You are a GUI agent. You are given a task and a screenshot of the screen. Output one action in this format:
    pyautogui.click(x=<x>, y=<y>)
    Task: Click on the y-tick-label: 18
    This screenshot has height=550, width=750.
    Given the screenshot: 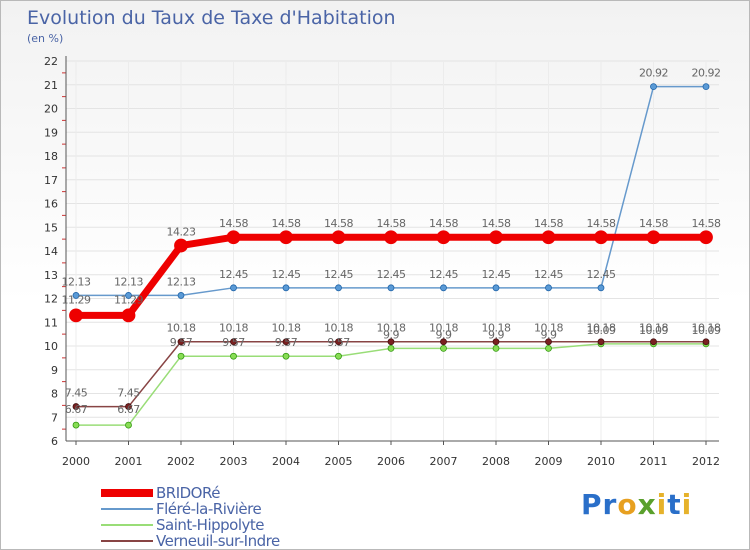 What is the action you would take?
    pyautogui.click(x=51, y=156)
    